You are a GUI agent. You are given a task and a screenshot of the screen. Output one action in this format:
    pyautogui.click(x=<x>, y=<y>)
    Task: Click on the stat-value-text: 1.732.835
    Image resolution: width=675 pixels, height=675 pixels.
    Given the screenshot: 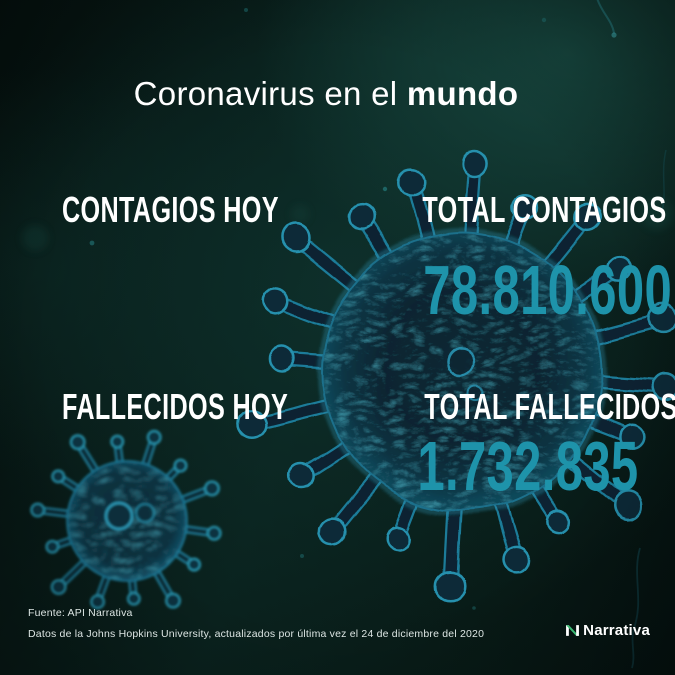 What is the action you would take?
    pyautogui.click(x=528, y=466)
    